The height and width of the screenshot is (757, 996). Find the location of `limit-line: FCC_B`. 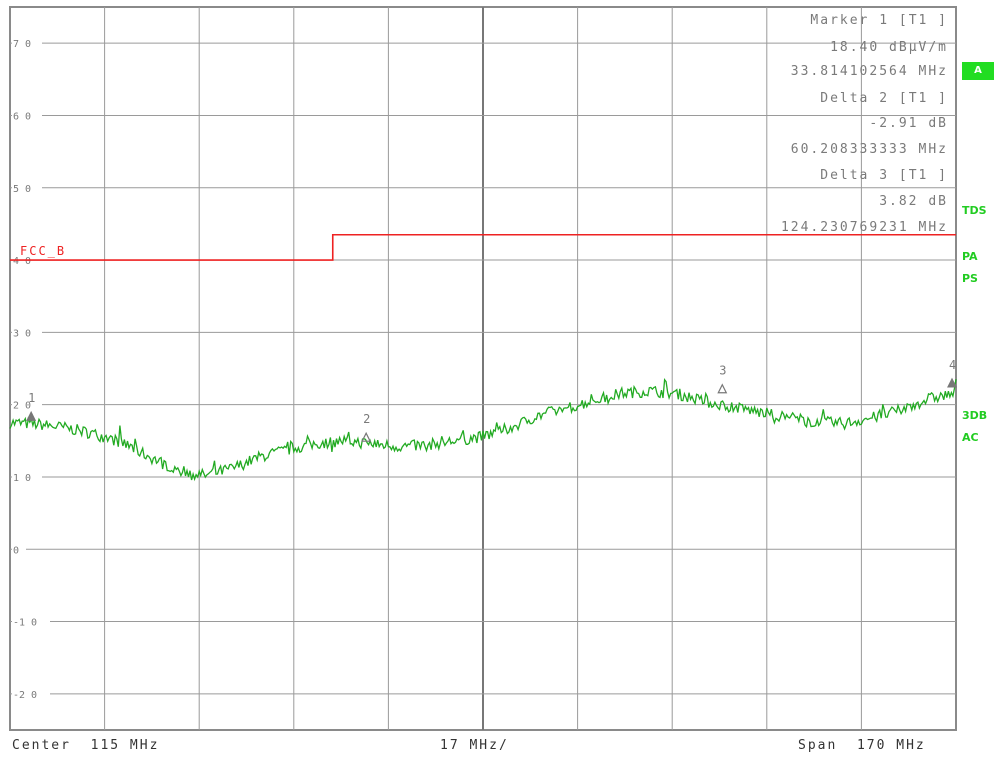

limit-line: FCC_B is located at coordinates (483, 247).